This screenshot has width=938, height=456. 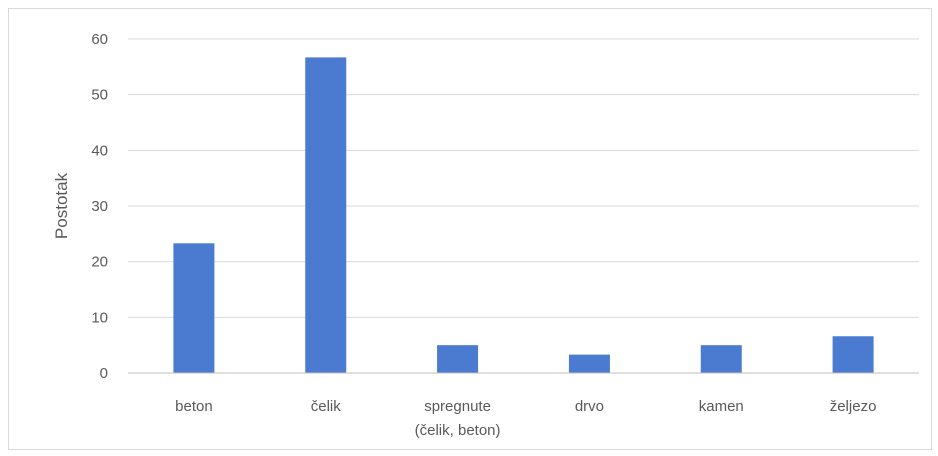 I want to click on x-tick-label-5-line-0: željezo, so click(x=853, y=406).